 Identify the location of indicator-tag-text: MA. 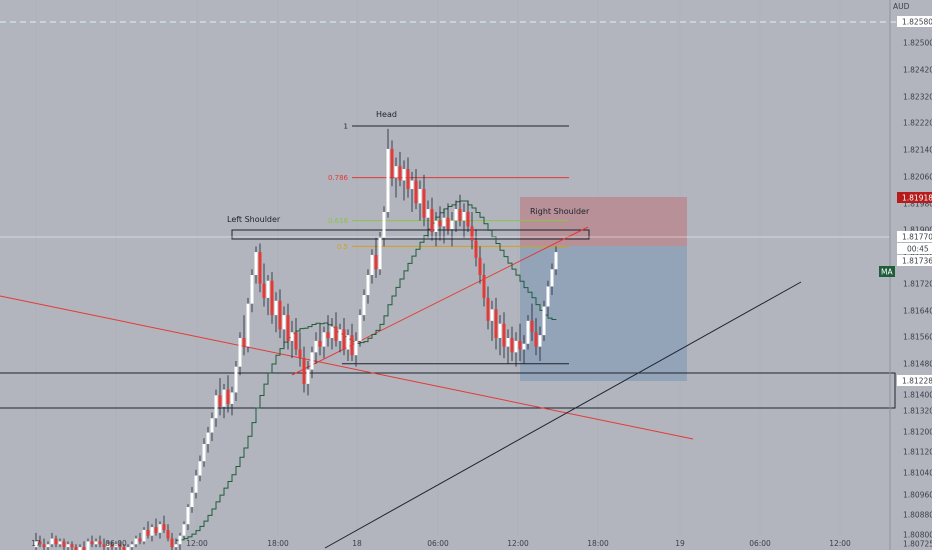
(887, 272).